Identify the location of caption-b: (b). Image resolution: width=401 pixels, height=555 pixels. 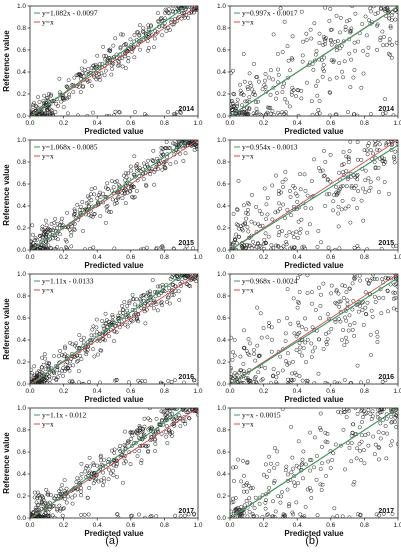
(311, 541).